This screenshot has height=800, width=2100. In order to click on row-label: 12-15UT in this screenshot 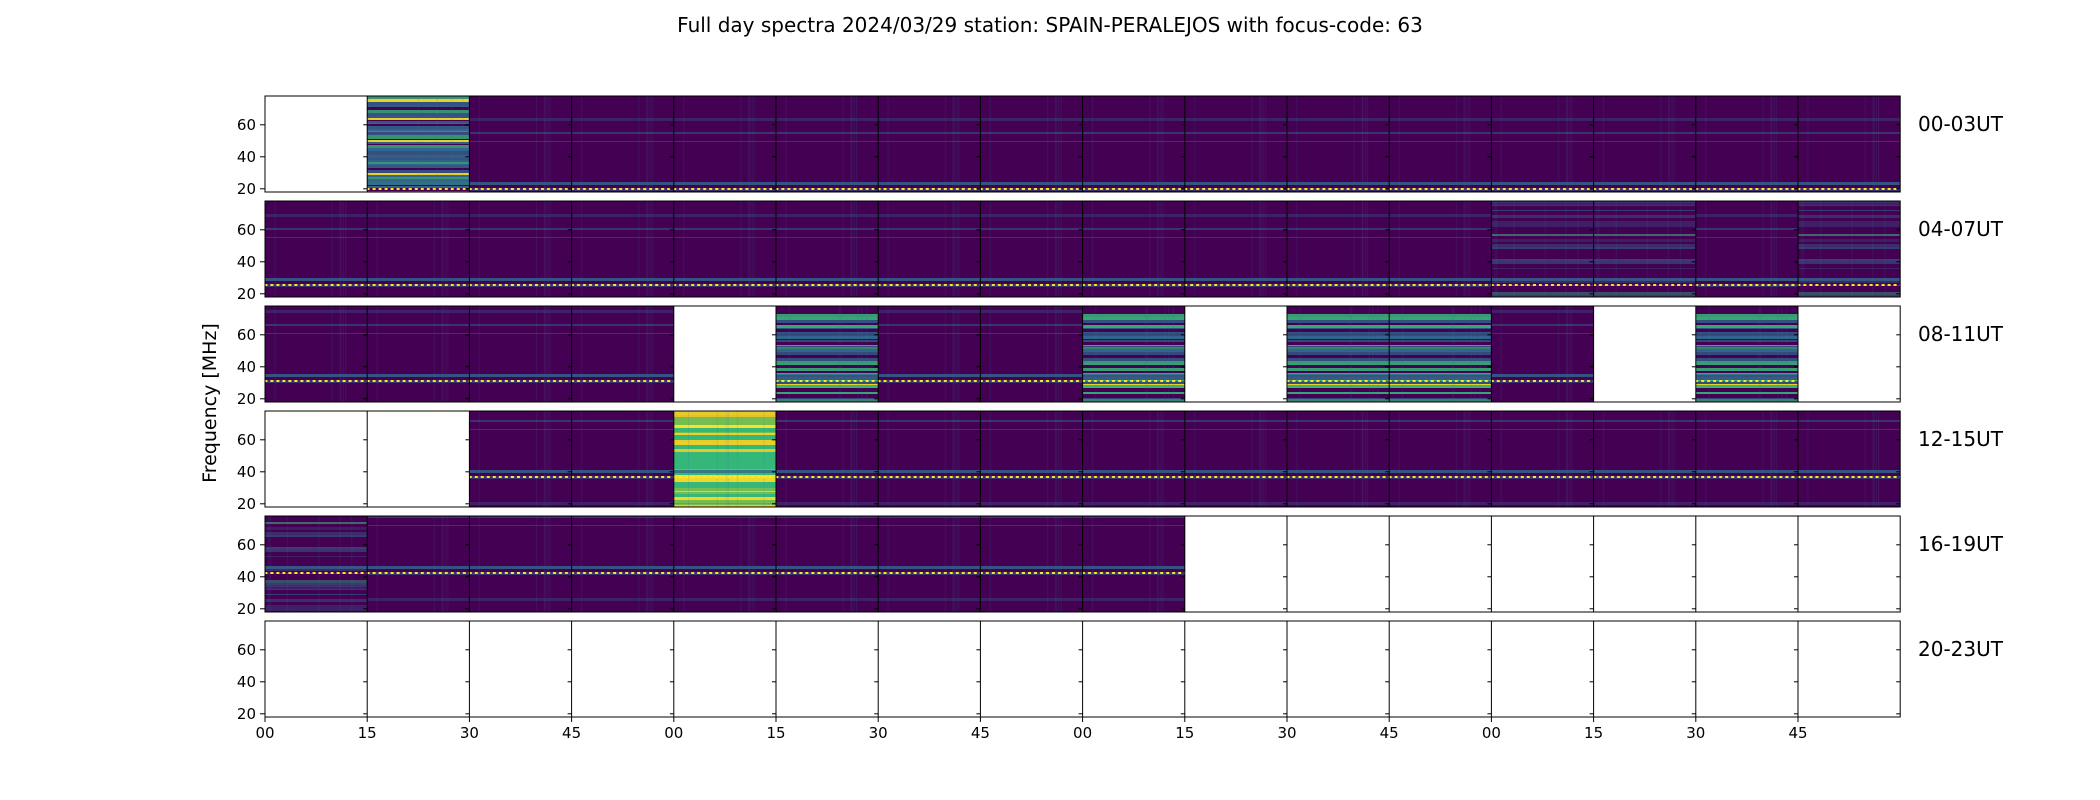, I will do `click(1961, 439)`.